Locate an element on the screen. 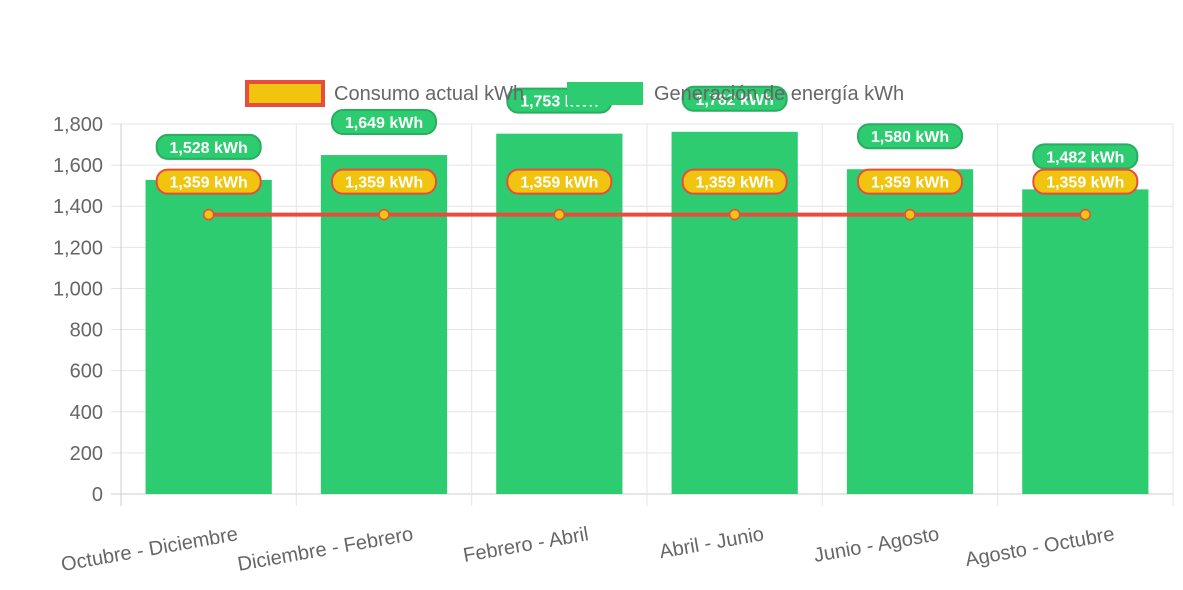 The image size is (1183, 590). y-tick-label: 1,400 is located at coordinates (78, 207).